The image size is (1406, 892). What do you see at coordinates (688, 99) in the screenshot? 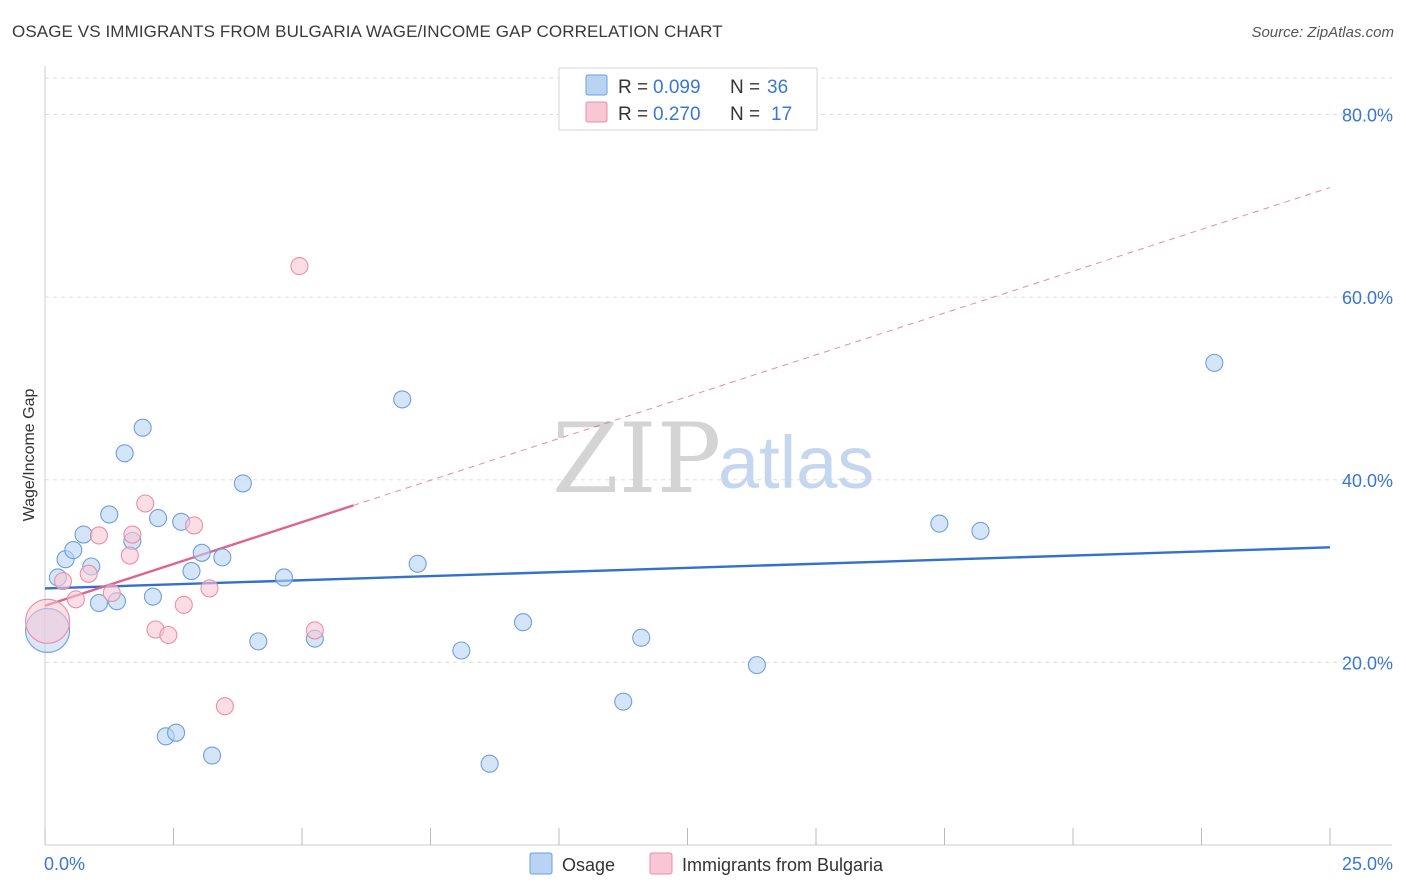
I see `correlation-legend: R = 0.099 N = 36 R = 0.270 N = 17` at bounding box center [688, 99].